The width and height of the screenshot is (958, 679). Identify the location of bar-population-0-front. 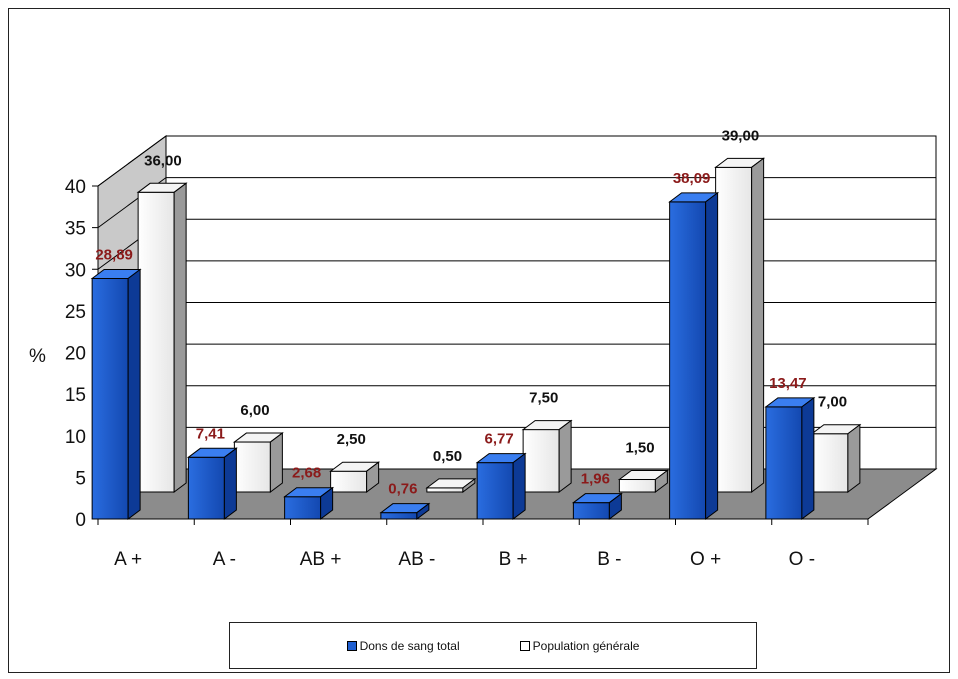
(156, 342).